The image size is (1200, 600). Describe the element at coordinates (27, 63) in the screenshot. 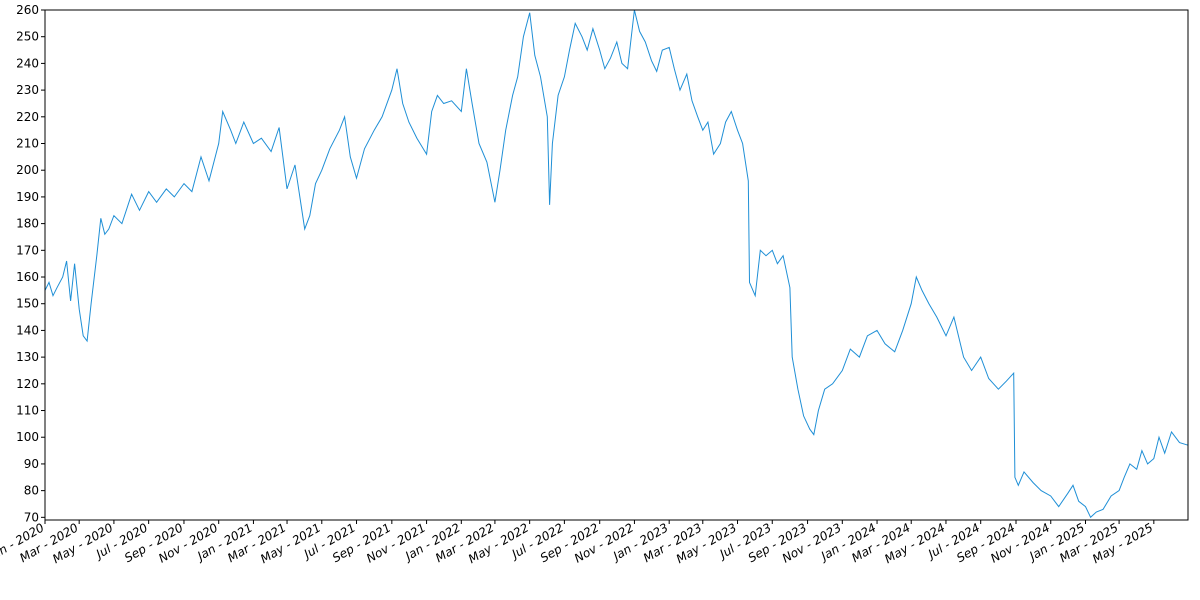

I see `y-tick-label: 240` at that location.